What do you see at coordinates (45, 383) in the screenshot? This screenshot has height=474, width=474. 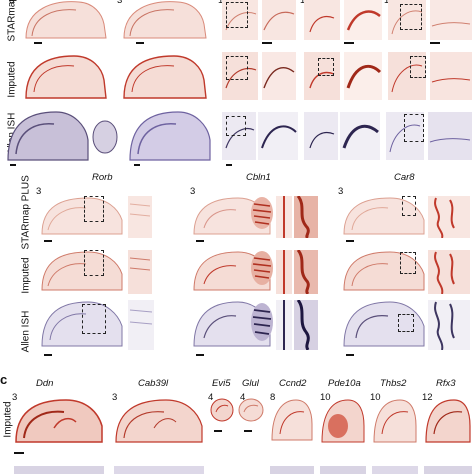 I see `bottom-gene-ddn: Ddn` at bounding box center [45, 383].